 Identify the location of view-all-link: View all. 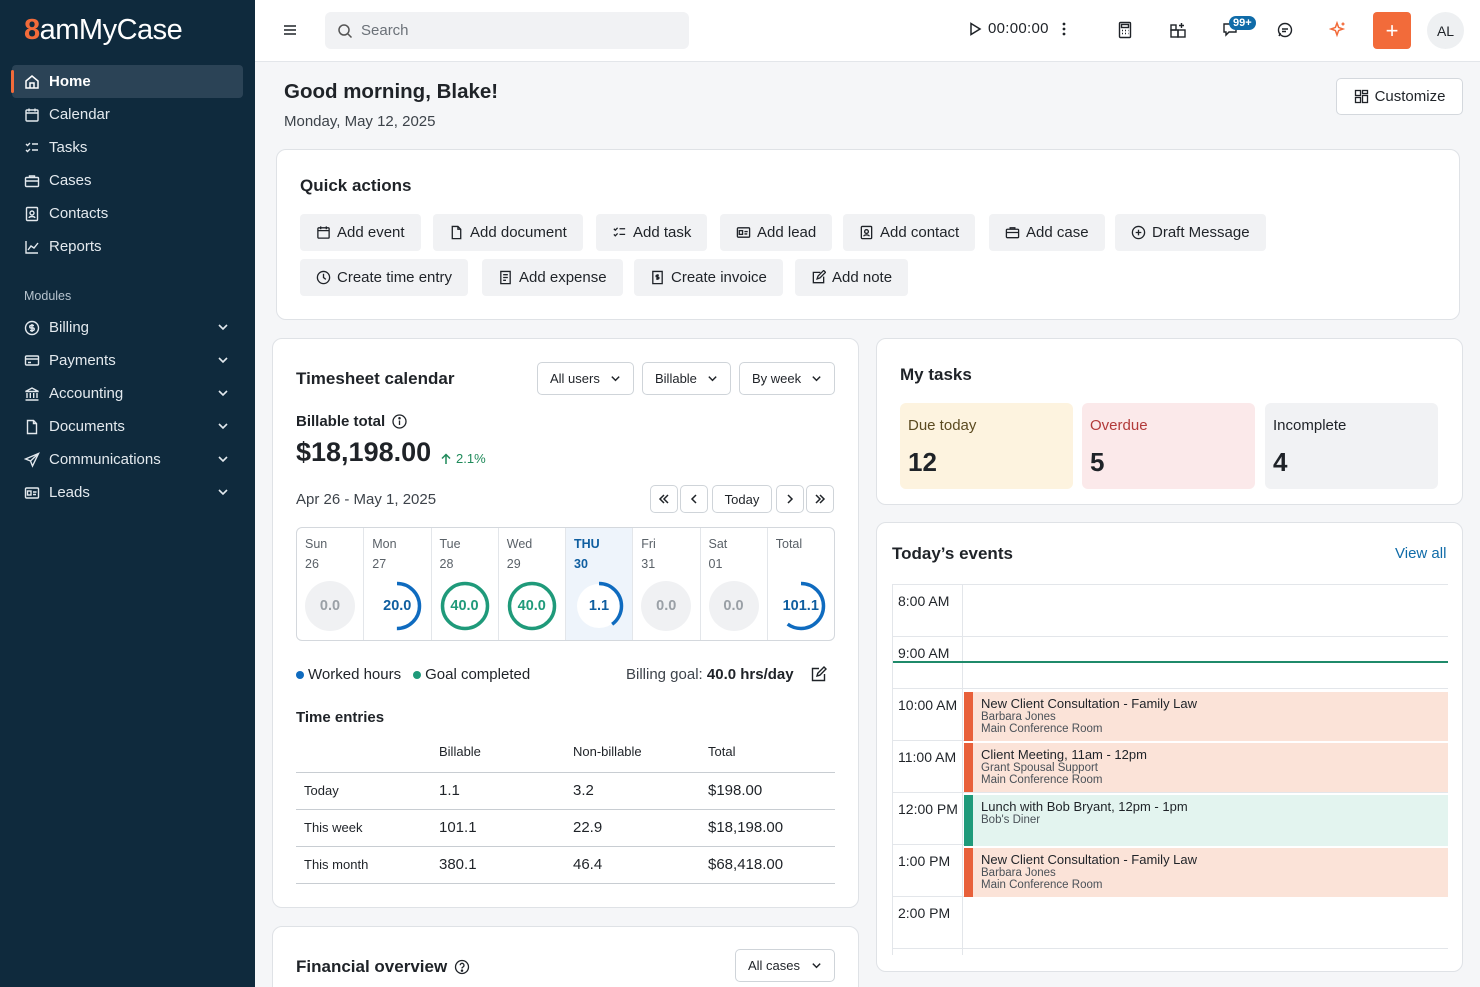
(1421, 553).